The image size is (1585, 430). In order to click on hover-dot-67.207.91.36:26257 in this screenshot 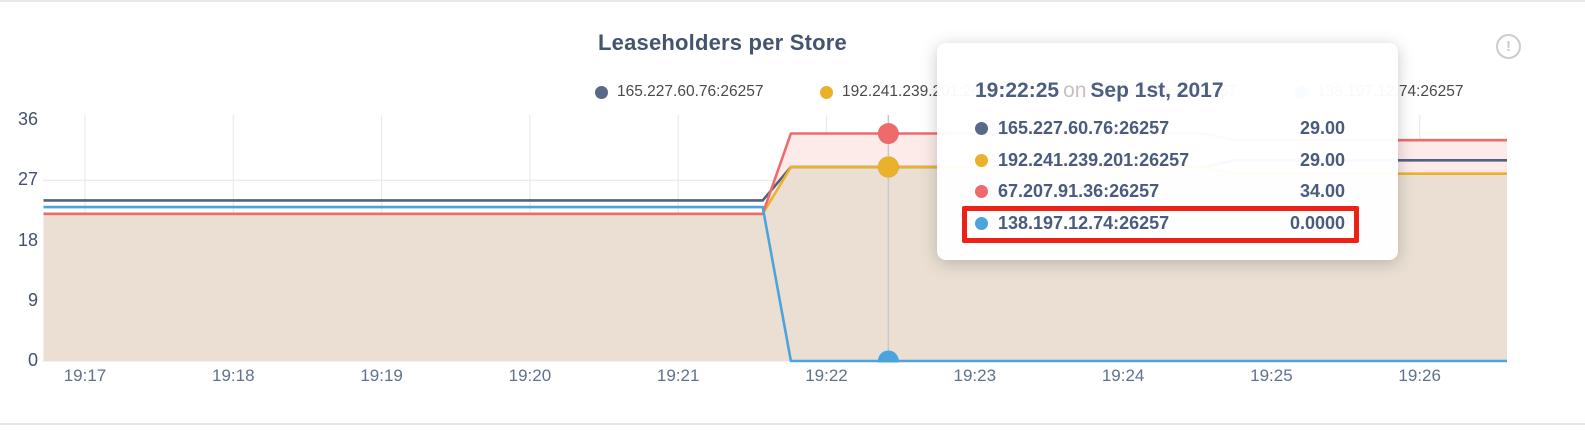, I will do `click(888, 134)`.